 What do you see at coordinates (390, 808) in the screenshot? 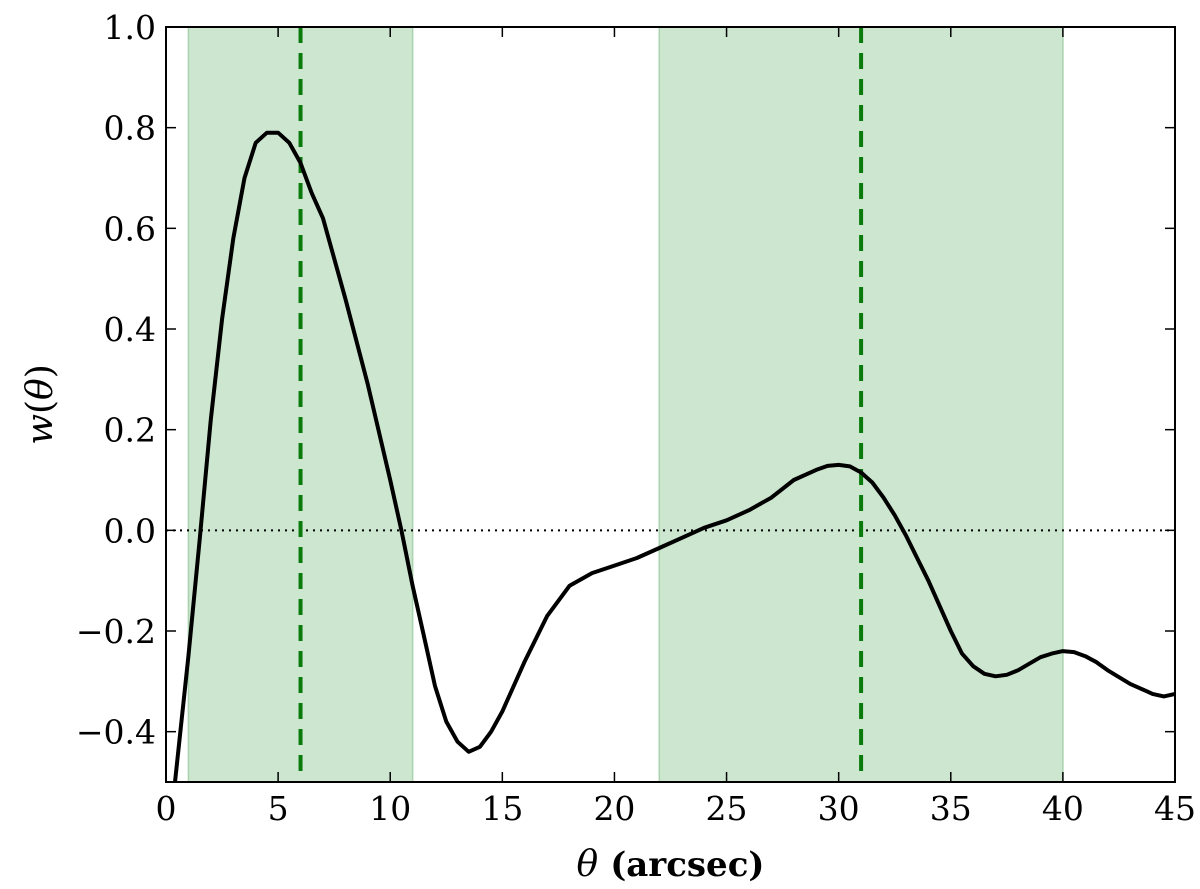
I see `x-tick-label: 10` at bounding box center [390, 808].